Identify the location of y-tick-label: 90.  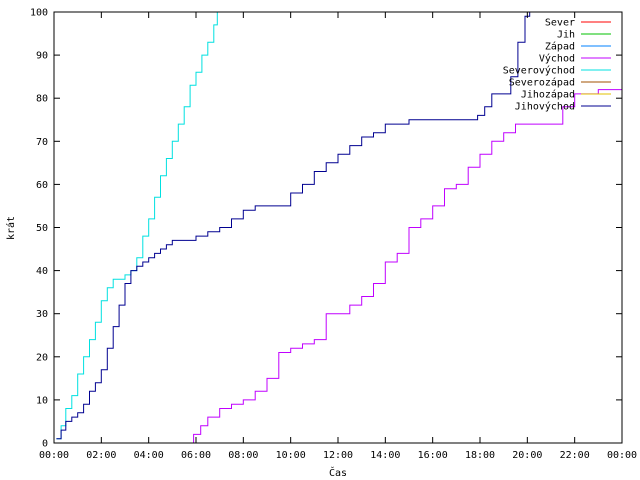
(42, 56).